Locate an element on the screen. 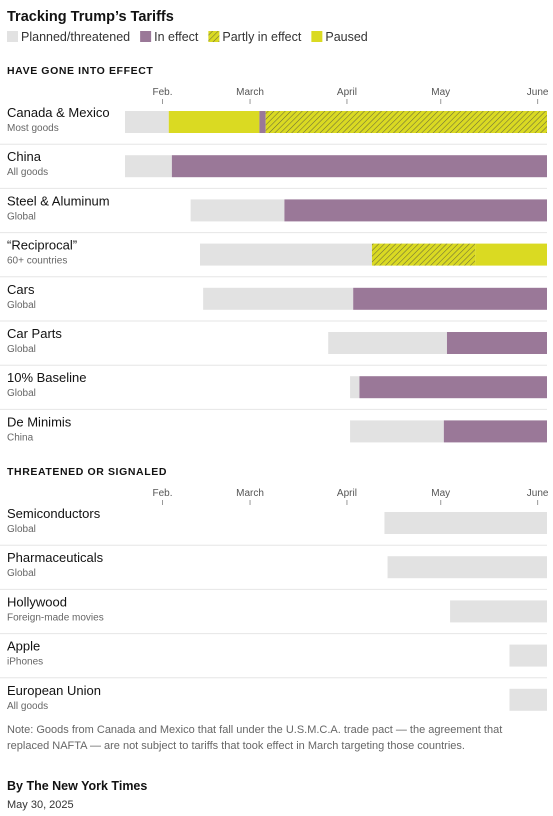 The image size is (553, 816). timeline-row: Canada & Mexico Most goods is located at coordinates (273, 125).